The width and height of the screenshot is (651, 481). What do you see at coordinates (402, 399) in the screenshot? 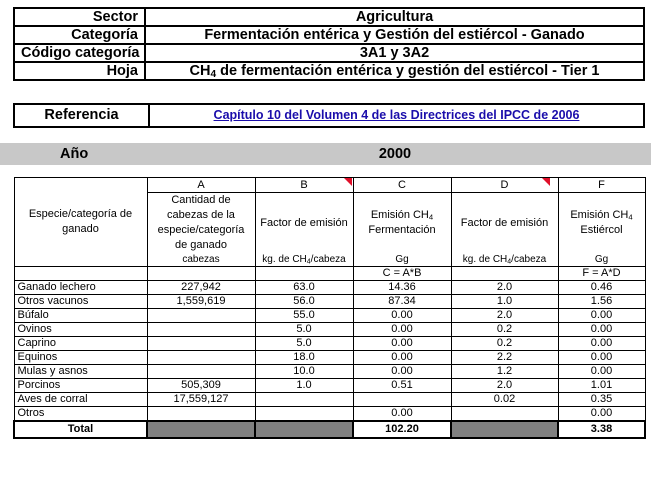
I see `cell-c` at bounding box center [402, 399].